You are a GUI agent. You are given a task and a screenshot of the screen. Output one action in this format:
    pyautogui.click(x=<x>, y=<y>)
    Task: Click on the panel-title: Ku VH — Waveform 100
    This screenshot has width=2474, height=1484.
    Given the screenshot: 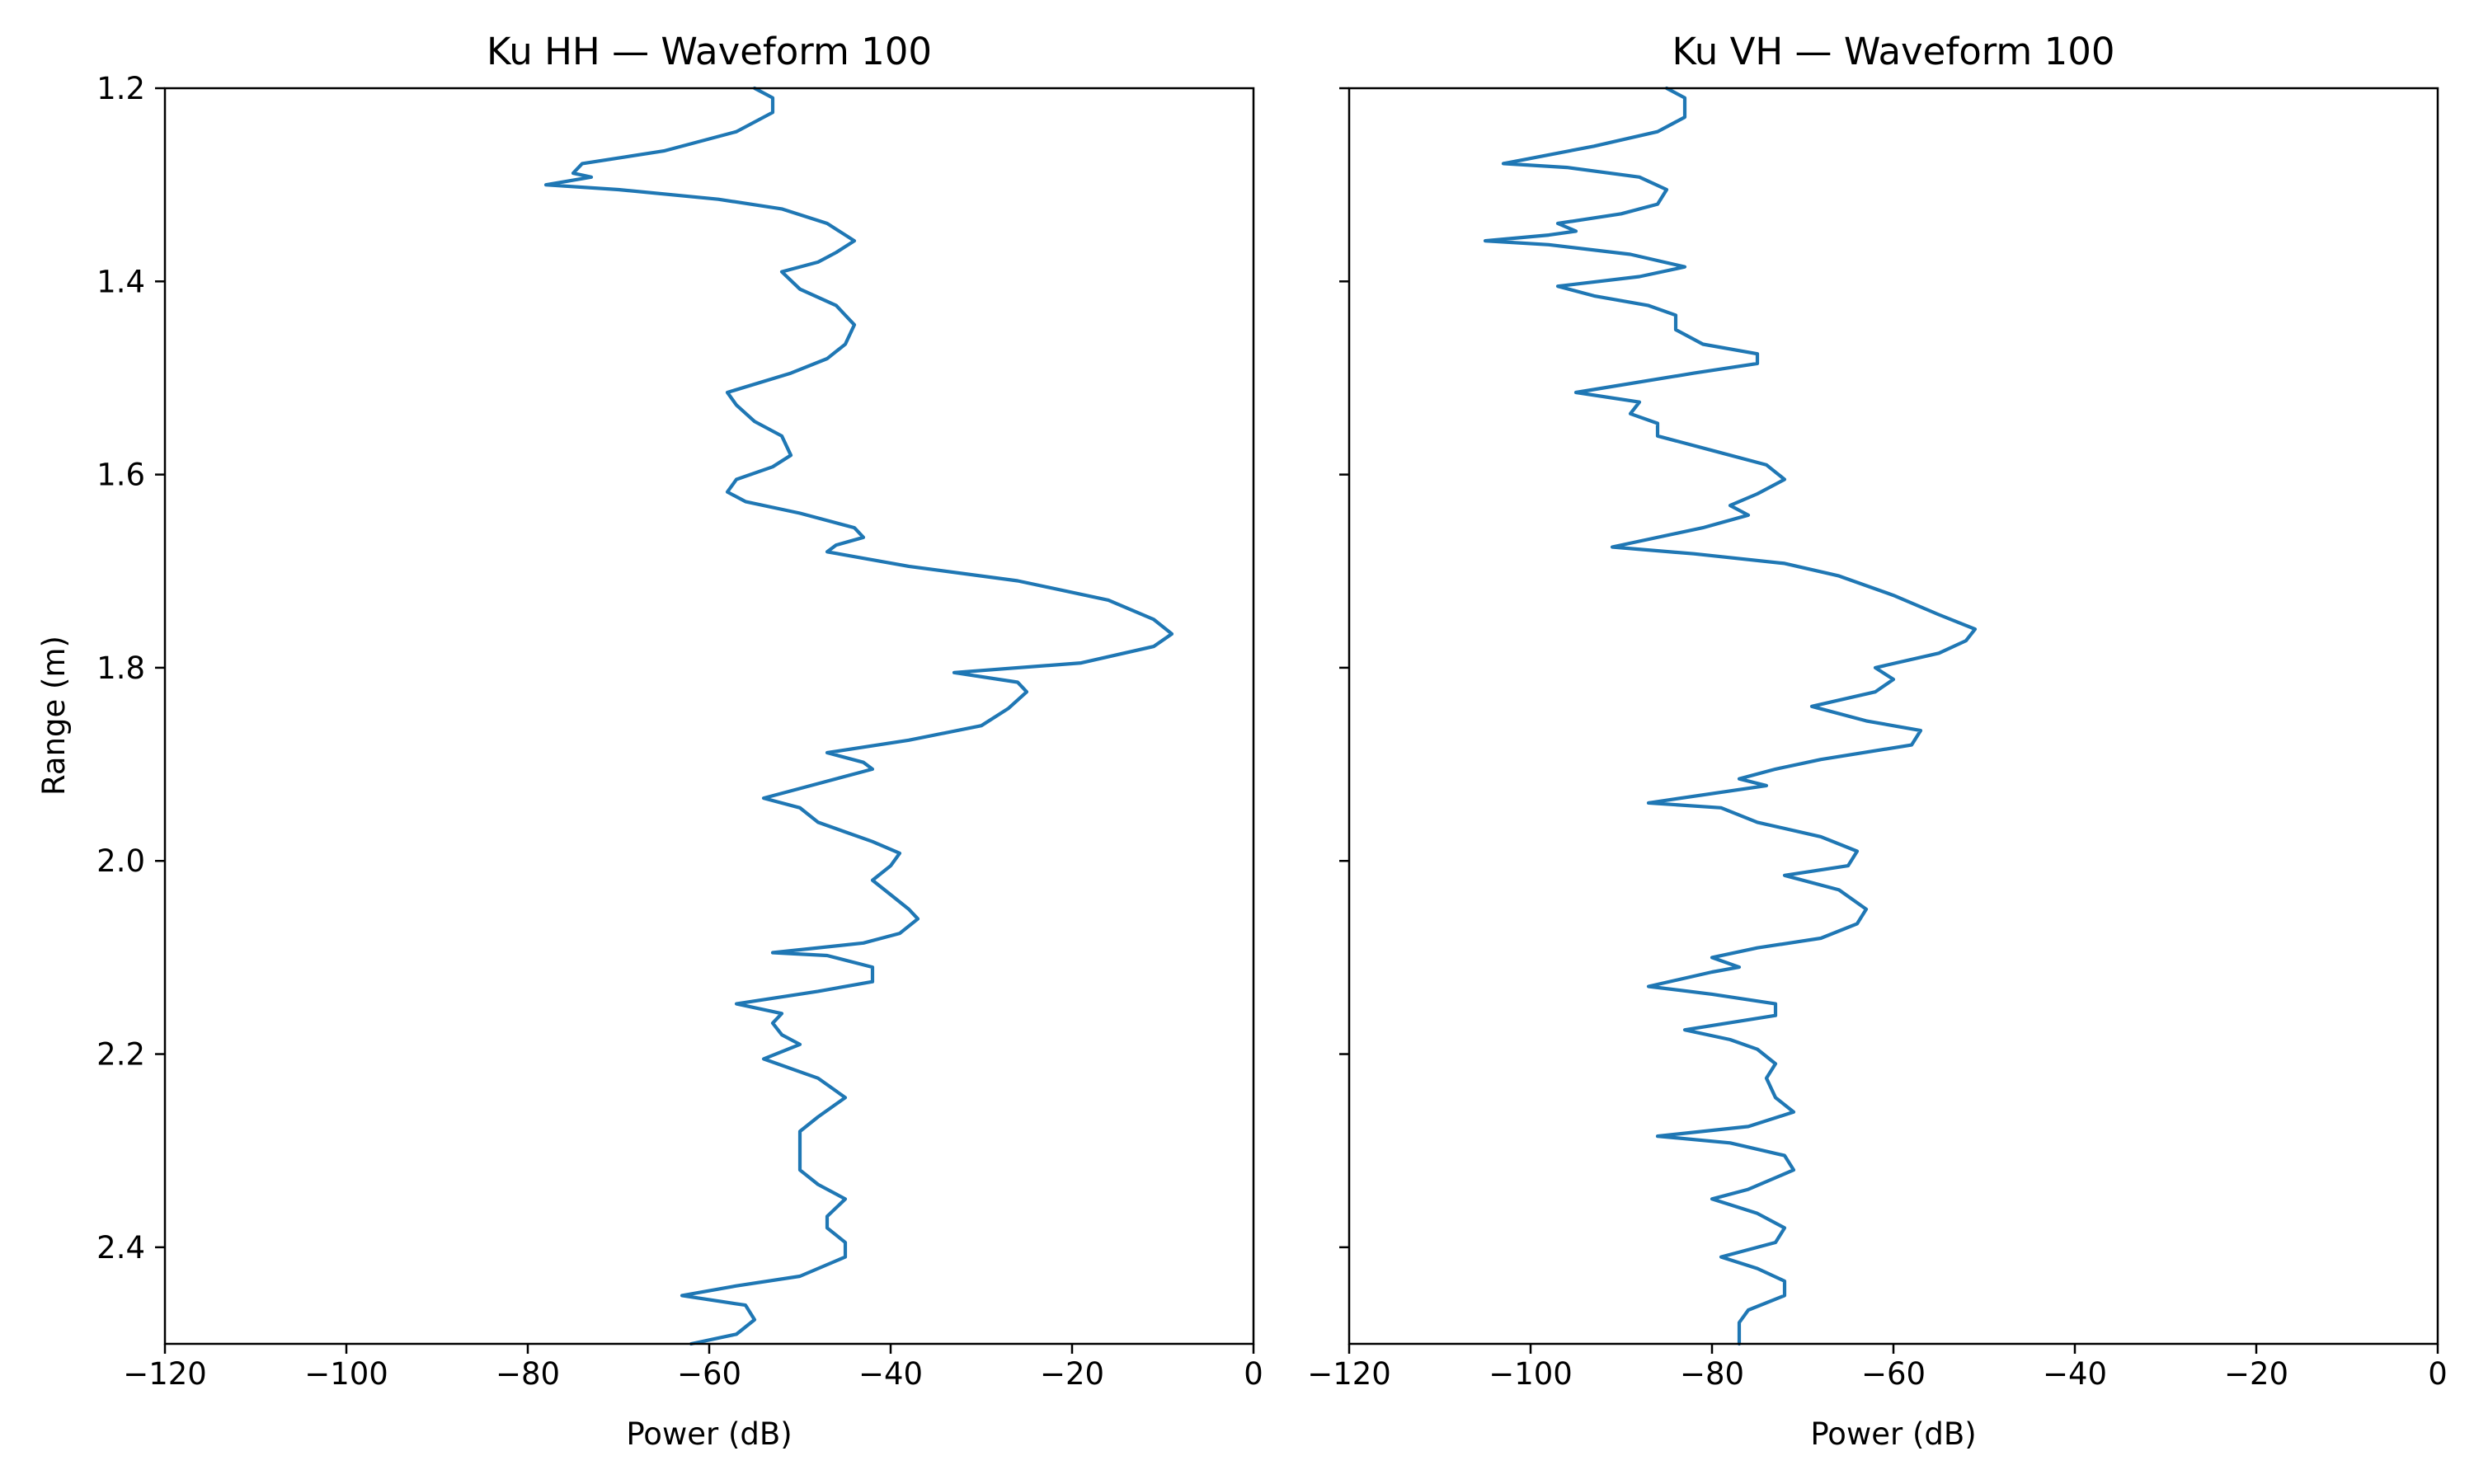 What is the action you would take?
    pyautogui.click(x=1893, y=51)
    